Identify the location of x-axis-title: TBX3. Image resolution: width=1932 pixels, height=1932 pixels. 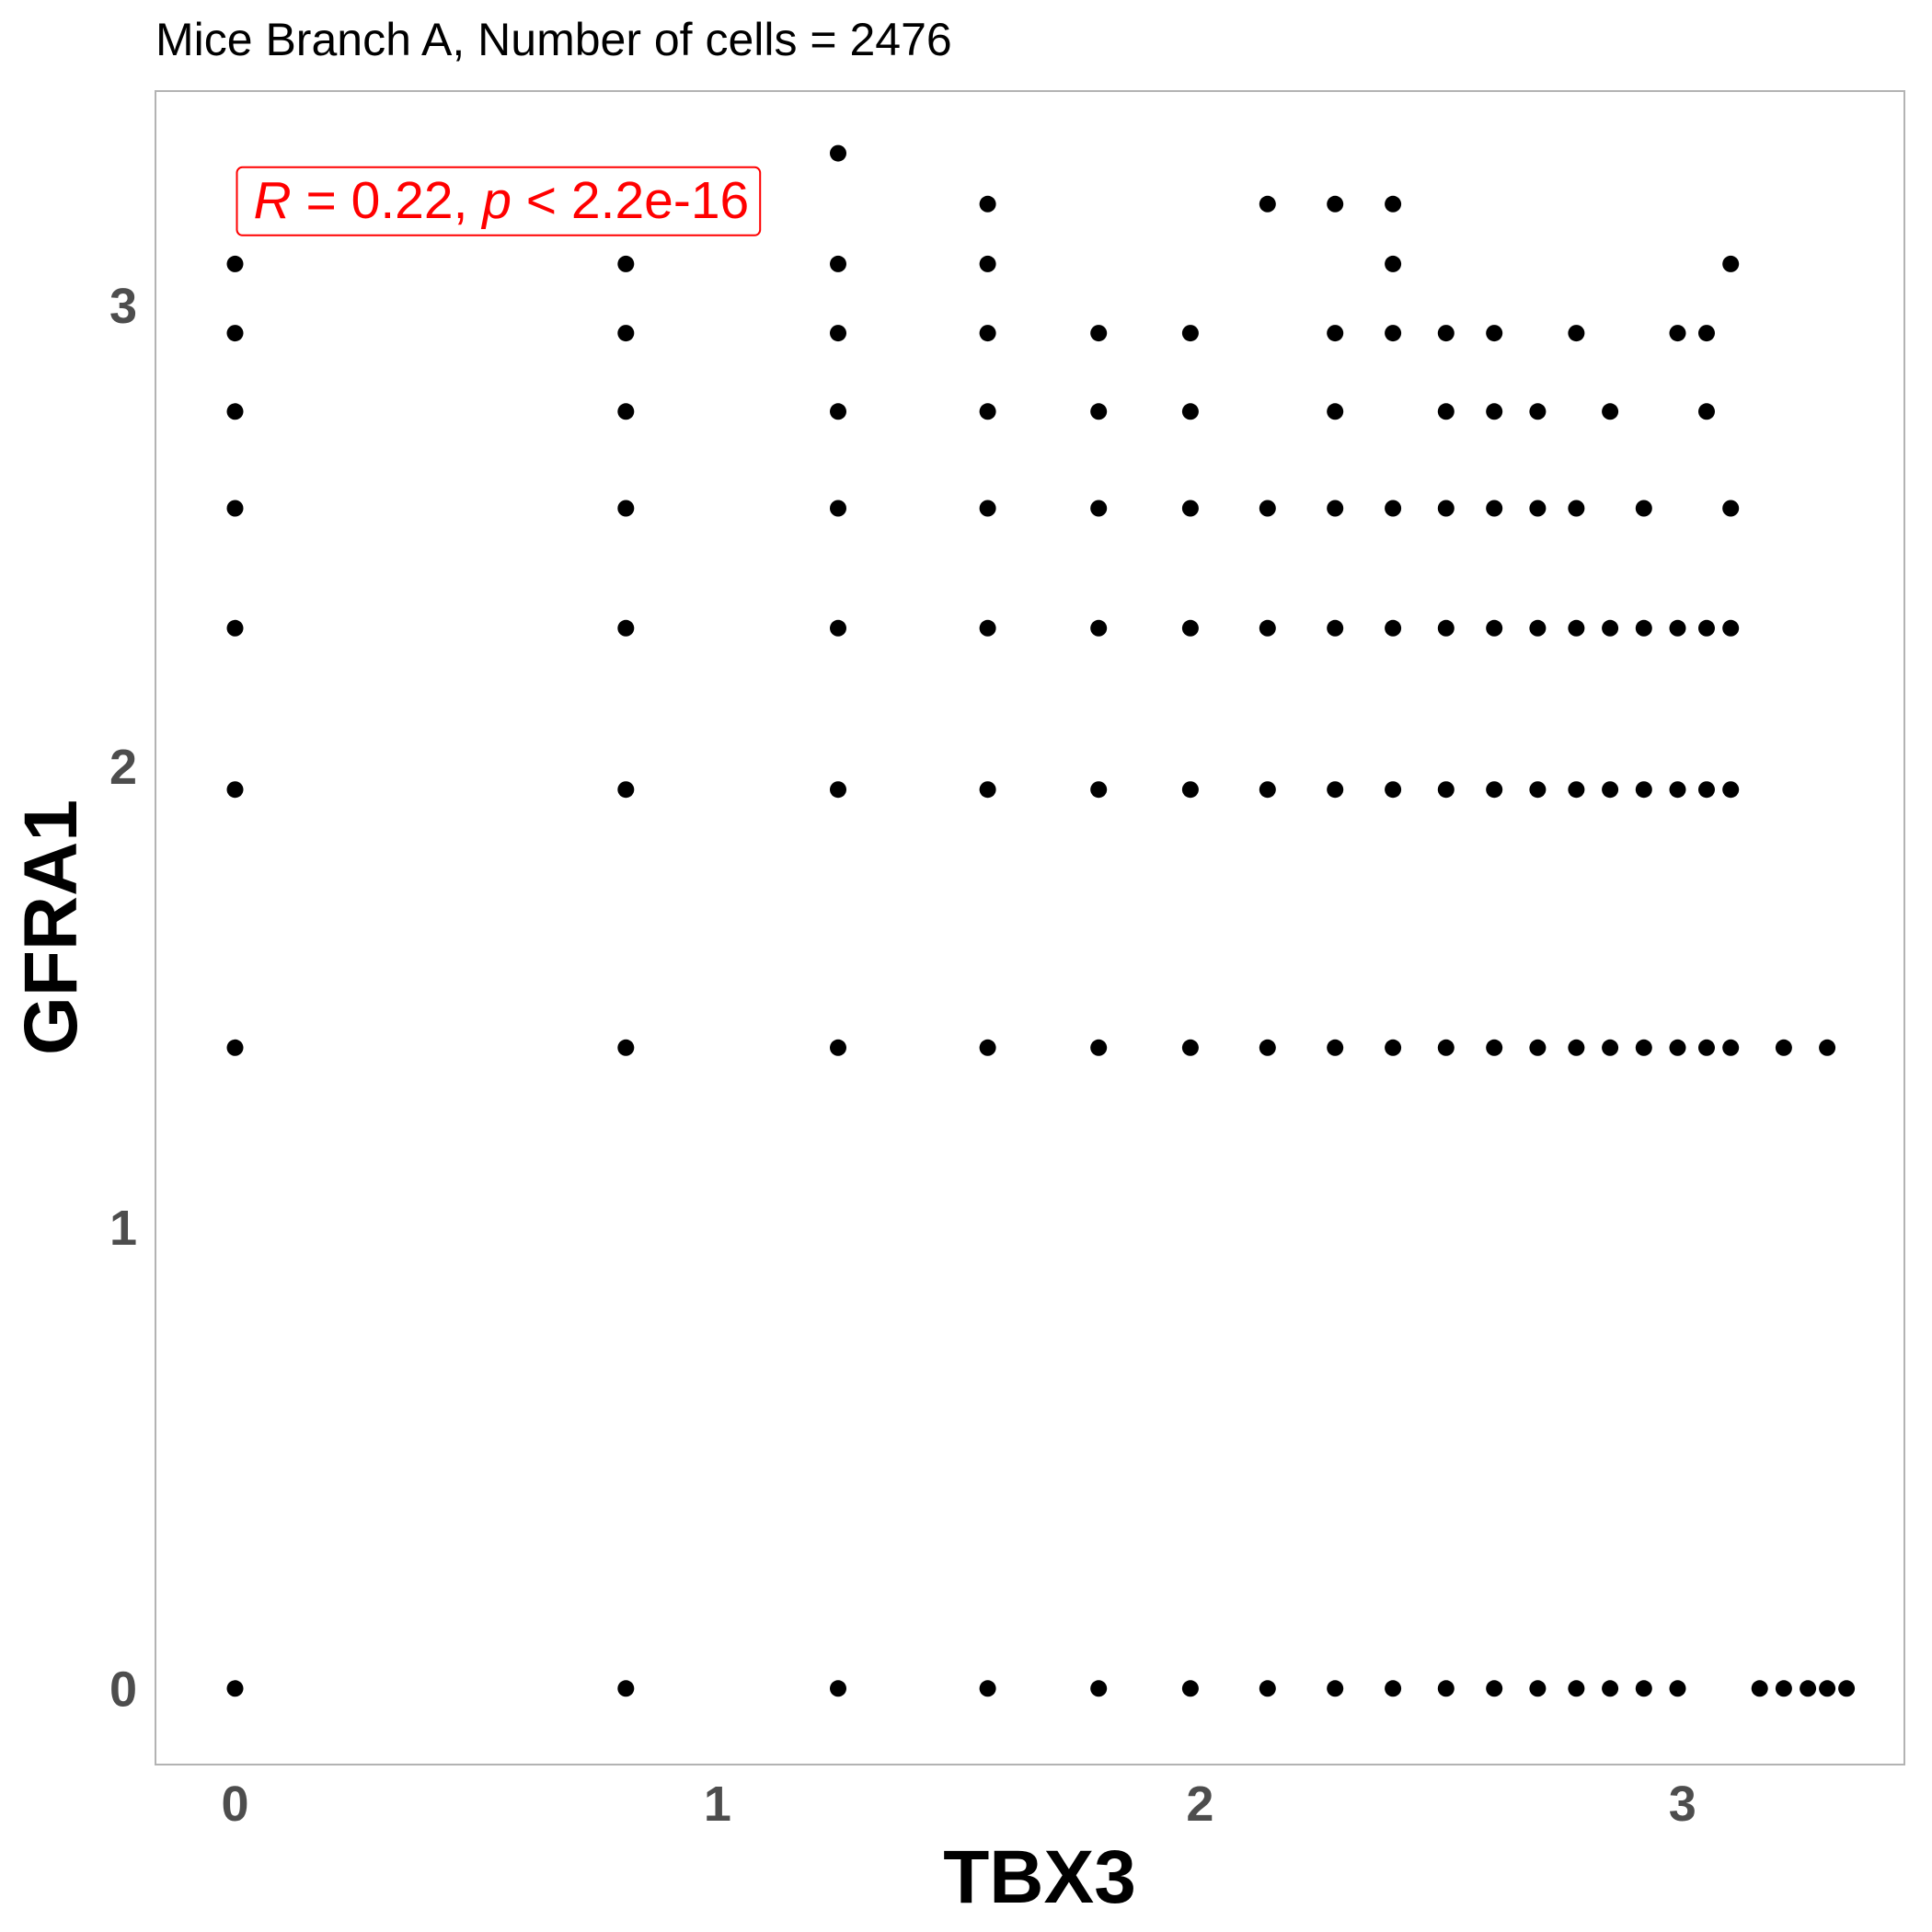
(1039, 1877).